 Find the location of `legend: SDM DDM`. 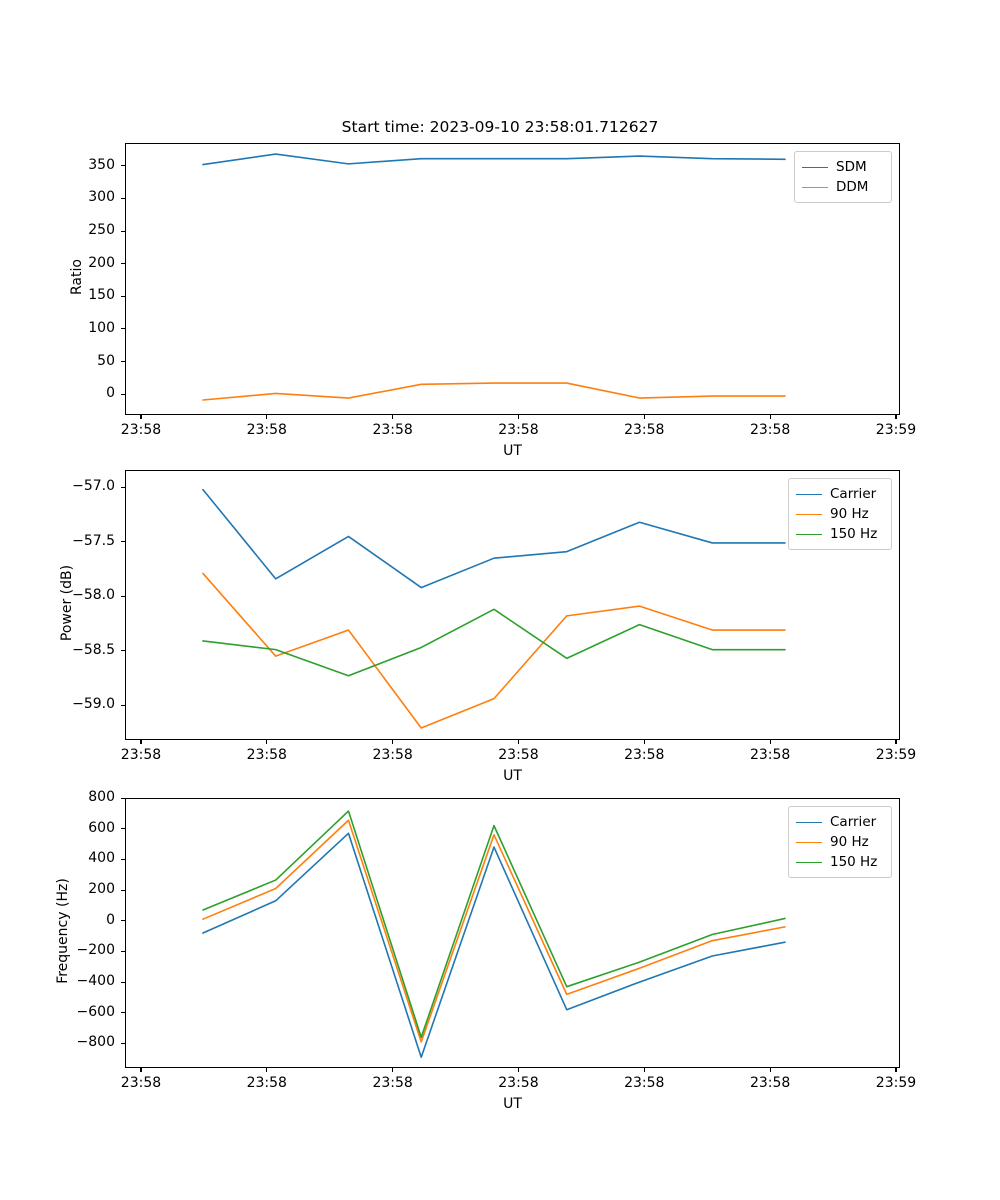

legend: SDM DDM is located at coordinates (843, 177).